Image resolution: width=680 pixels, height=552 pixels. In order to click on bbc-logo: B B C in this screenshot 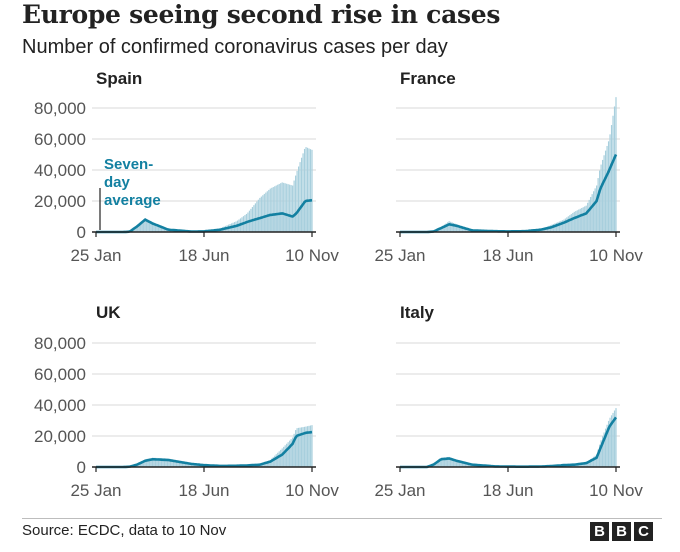, I will do `click(621, 531)`.